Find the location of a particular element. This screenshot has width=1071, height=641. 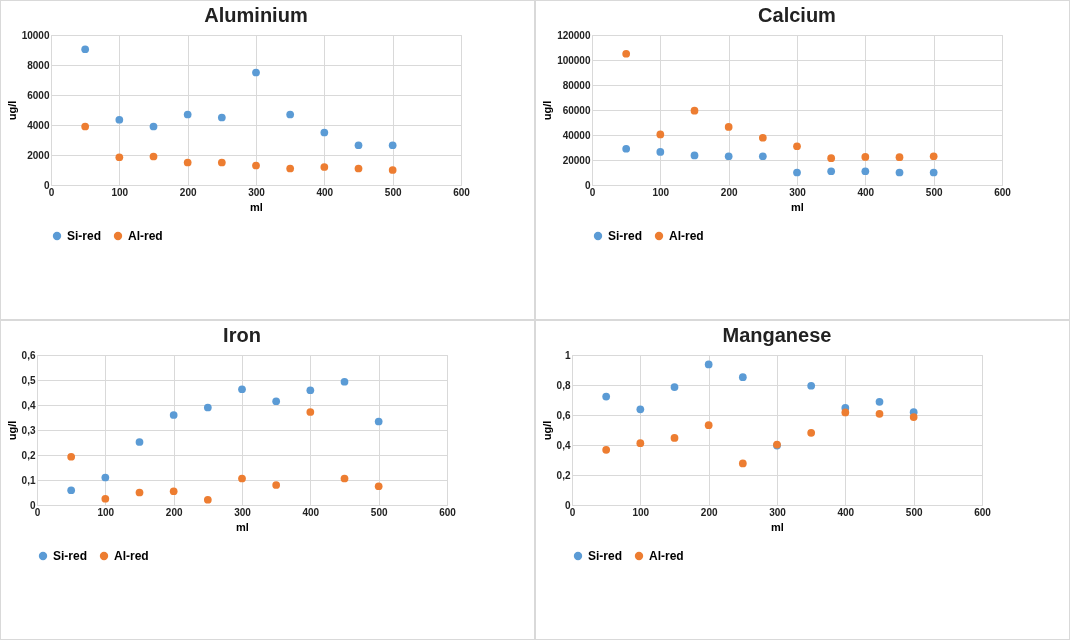

y-tick-label: 80000 is located at coordinates (576, 85).